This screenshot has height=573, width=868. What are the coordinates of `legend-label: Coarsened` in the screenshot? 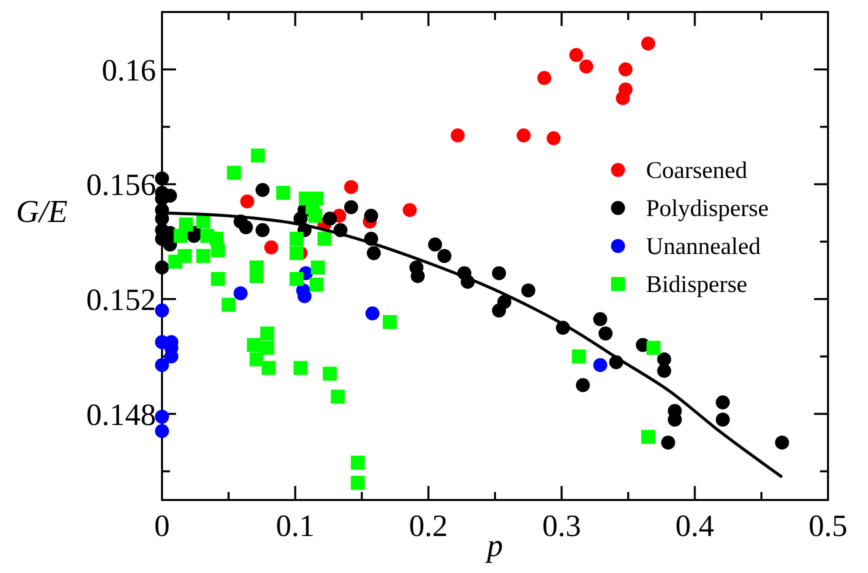 It's located at (697, 171).